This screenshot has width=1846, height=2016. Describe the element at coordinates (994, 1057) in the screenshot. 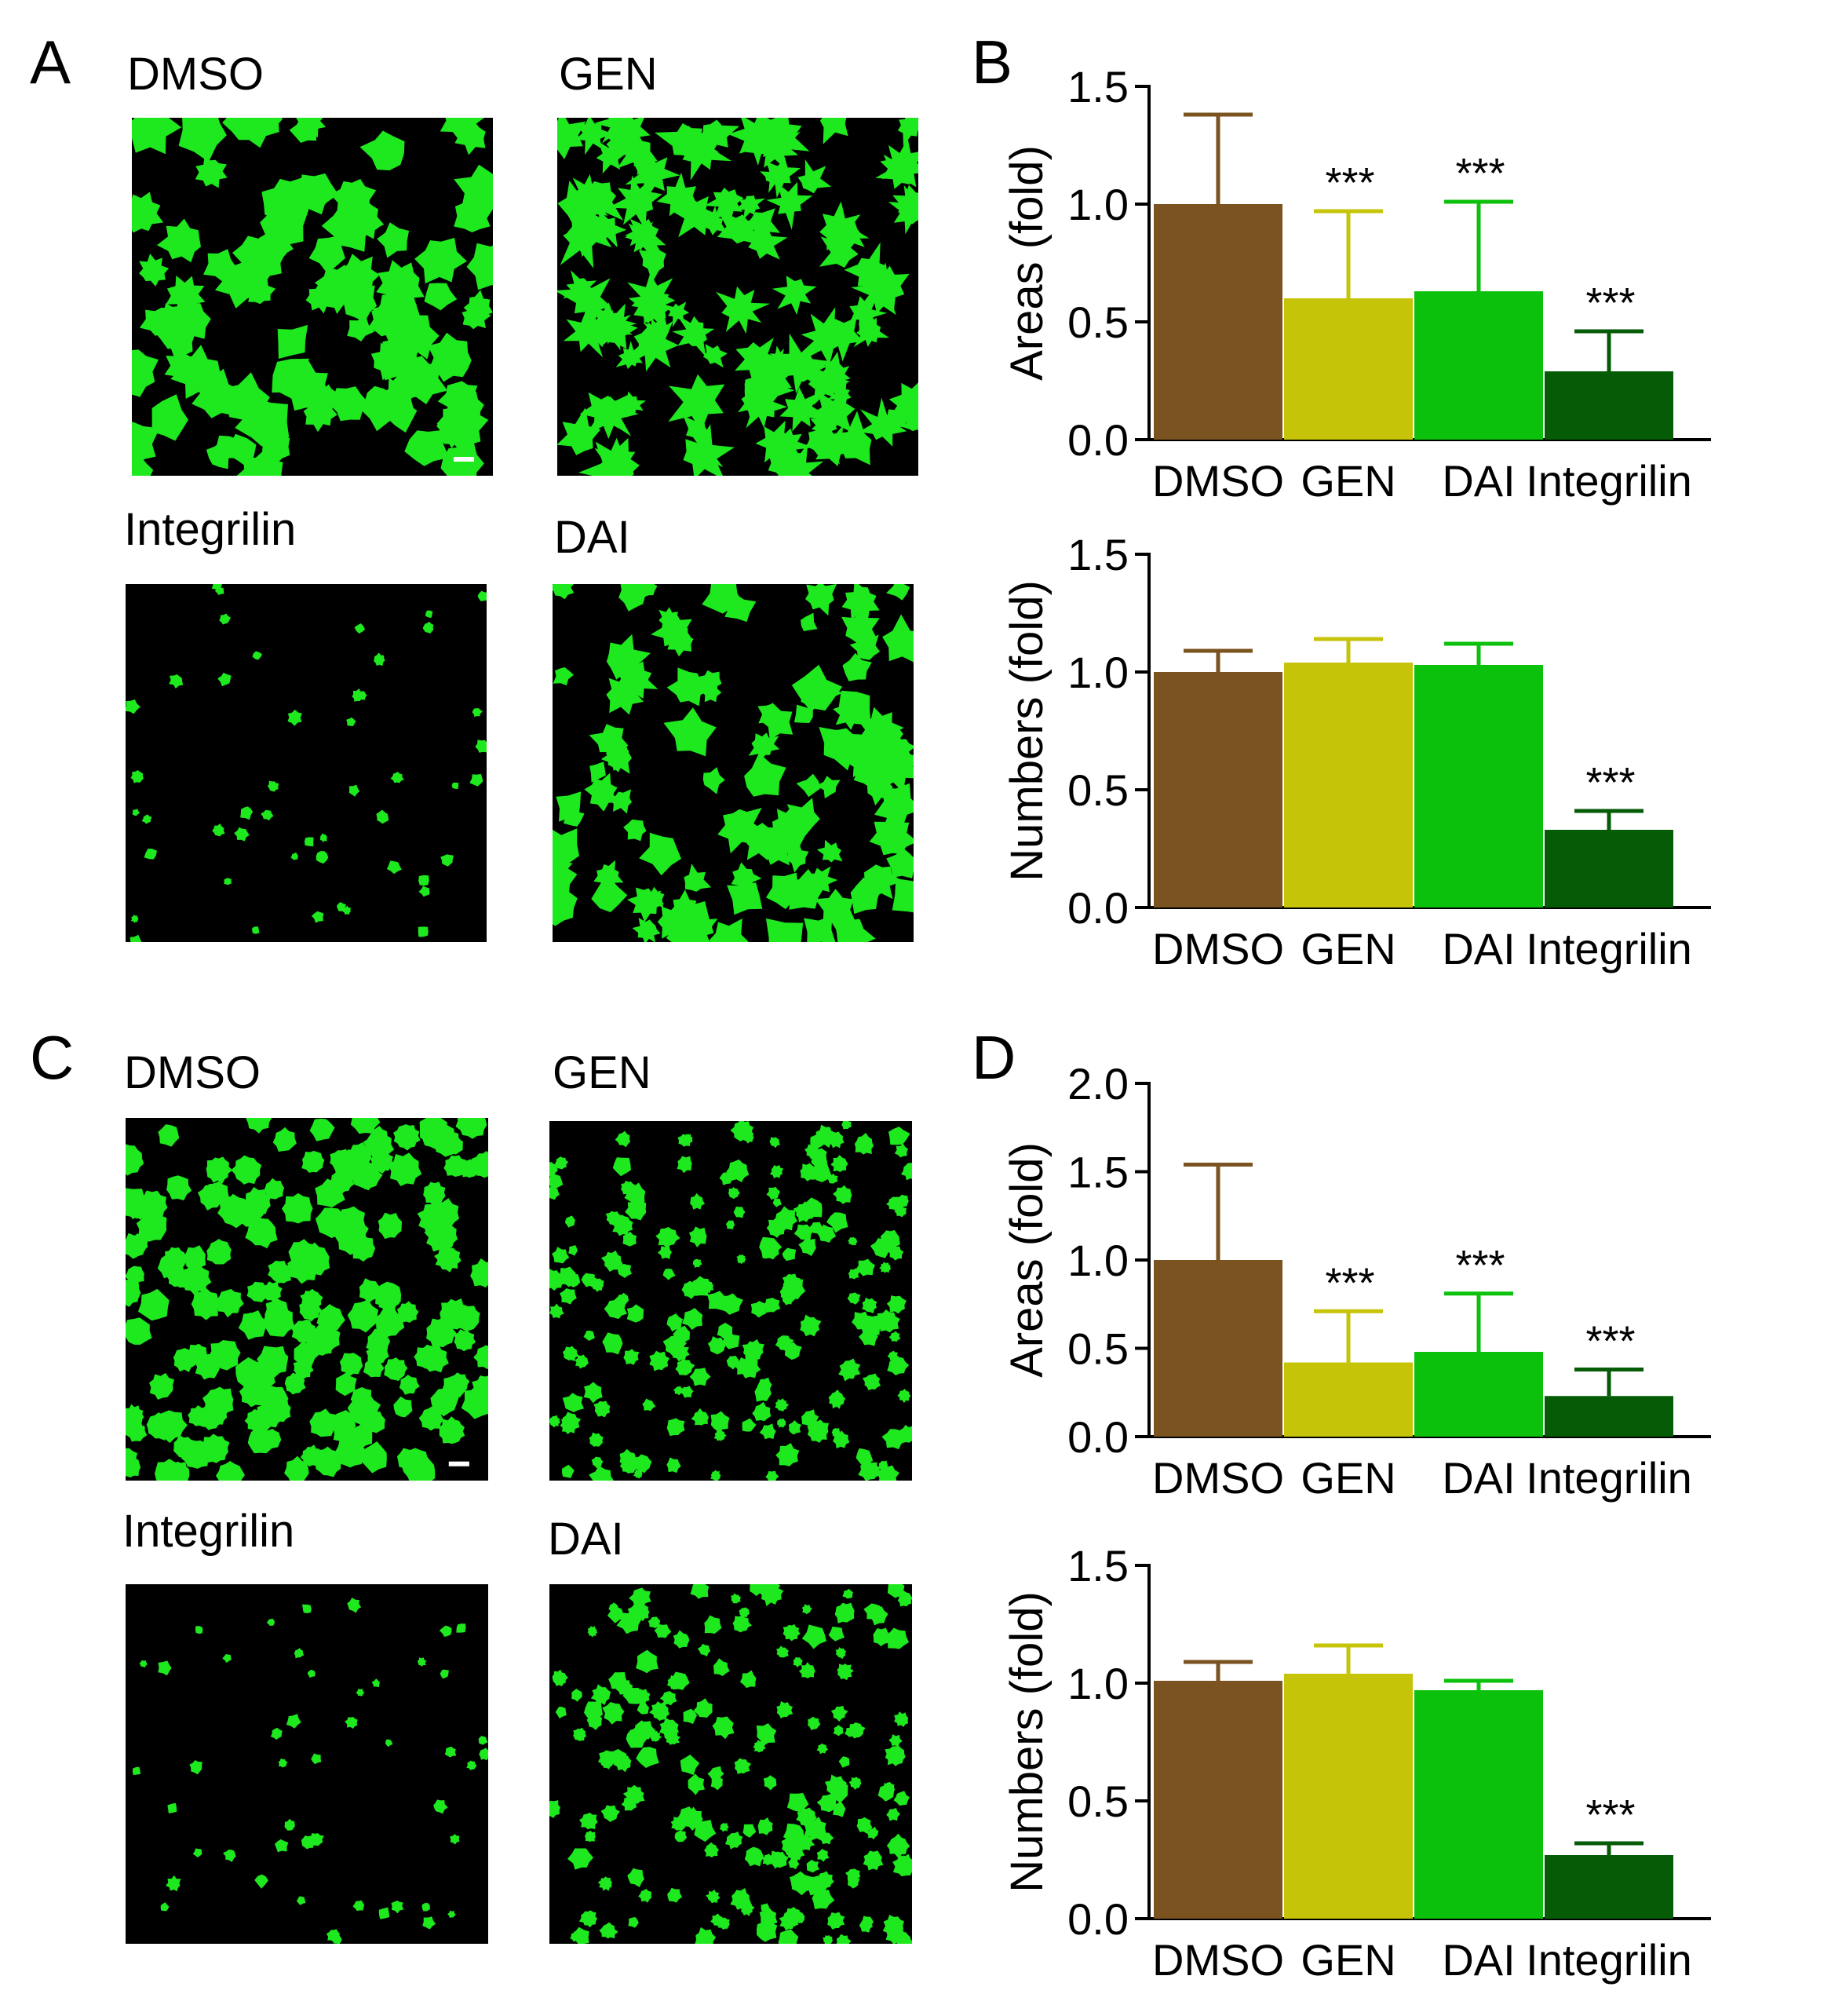

I see `panel-letter-d: D` at that location.